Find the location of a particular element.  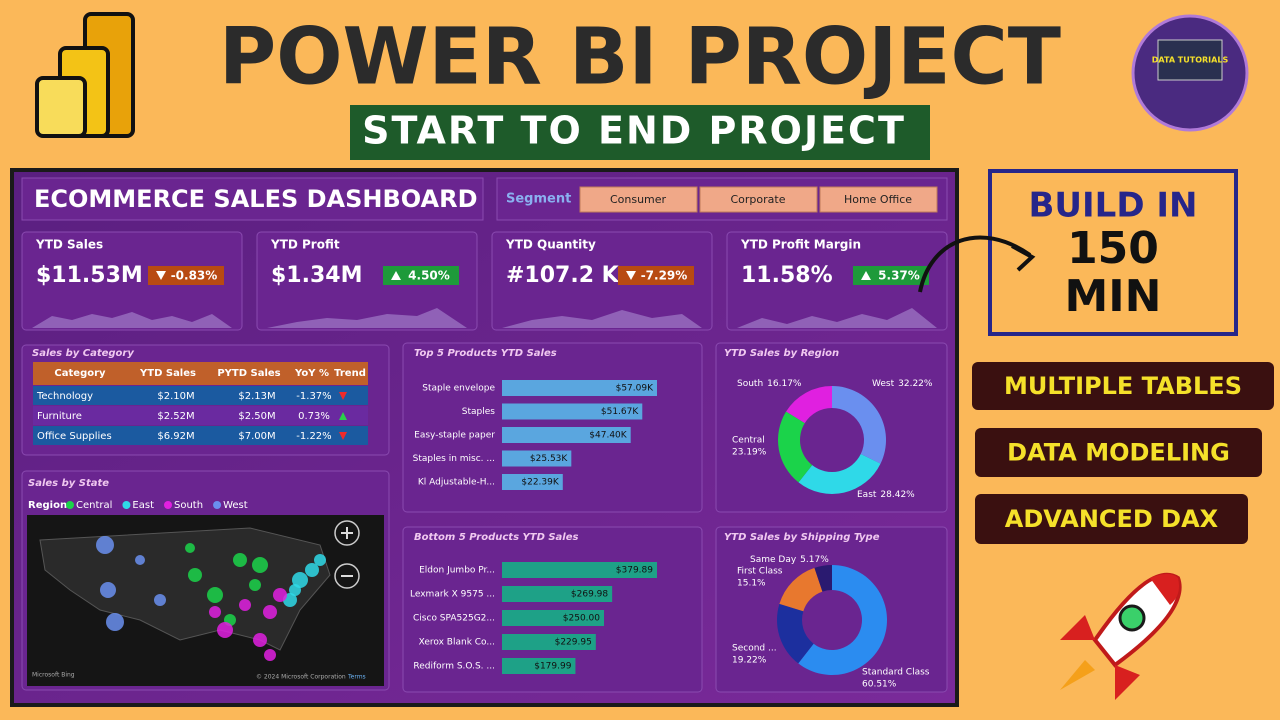

segment-button-label: Corporate is located at coordinates (758, 199).